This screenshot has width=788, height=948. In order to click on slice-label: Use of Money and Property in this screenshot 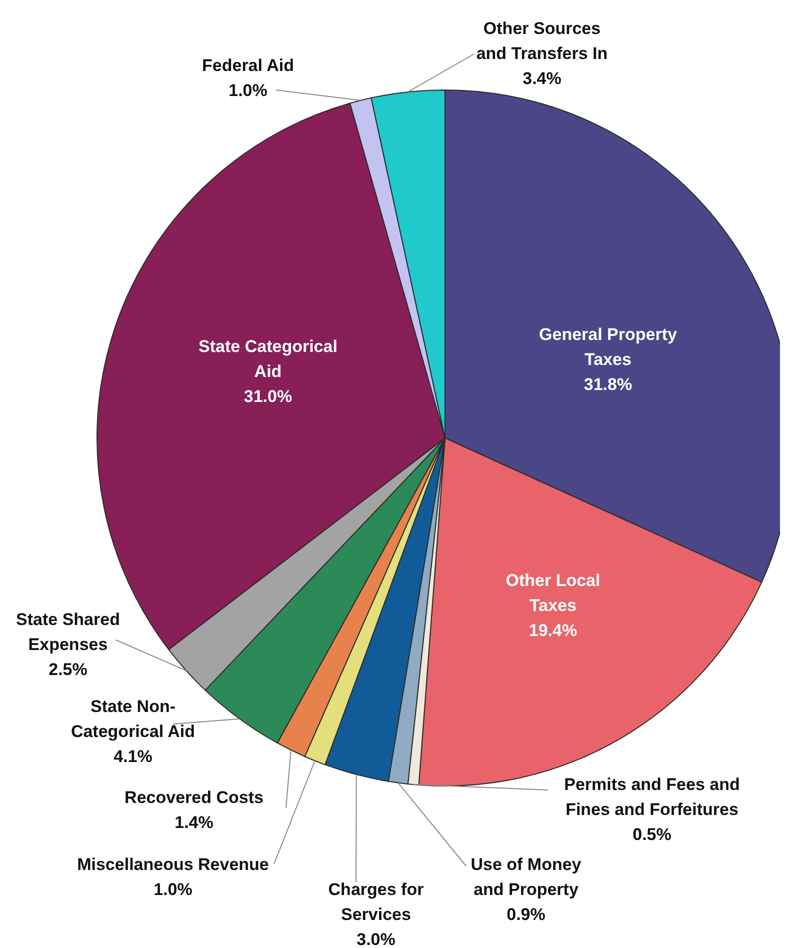, I will do `click(526, 877)`.